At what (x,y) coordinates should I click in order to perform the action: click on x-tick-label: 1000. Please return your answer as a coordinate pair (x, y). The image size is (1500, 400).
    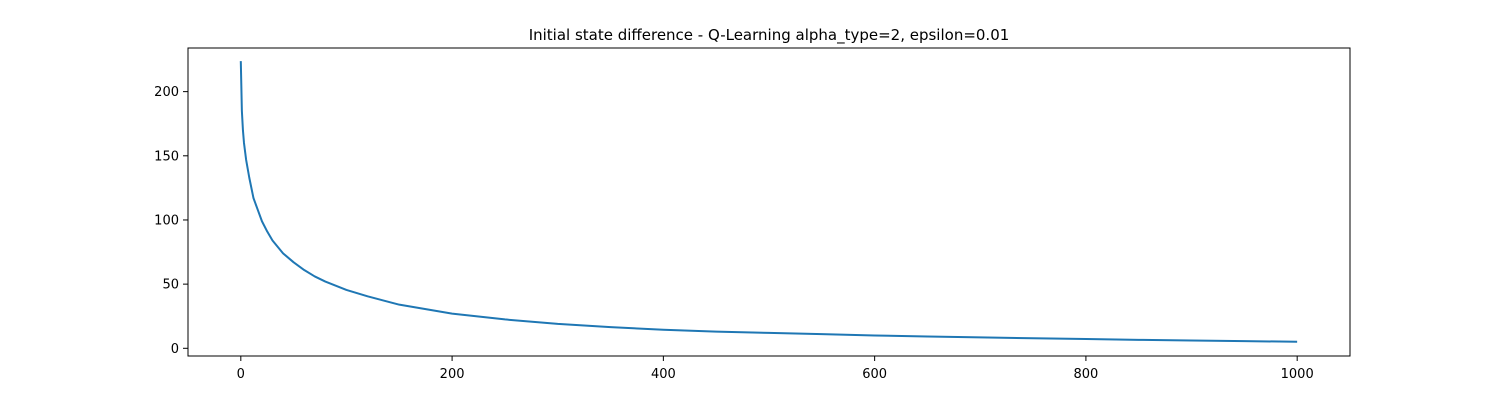
    Looking at the image, I should click on (1297, 374).